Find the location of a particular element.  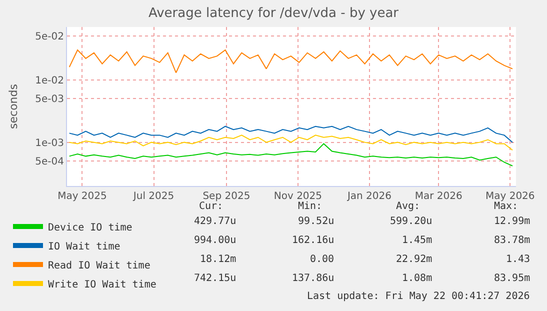

text: 18.12m is located at coordinates (218, 259).